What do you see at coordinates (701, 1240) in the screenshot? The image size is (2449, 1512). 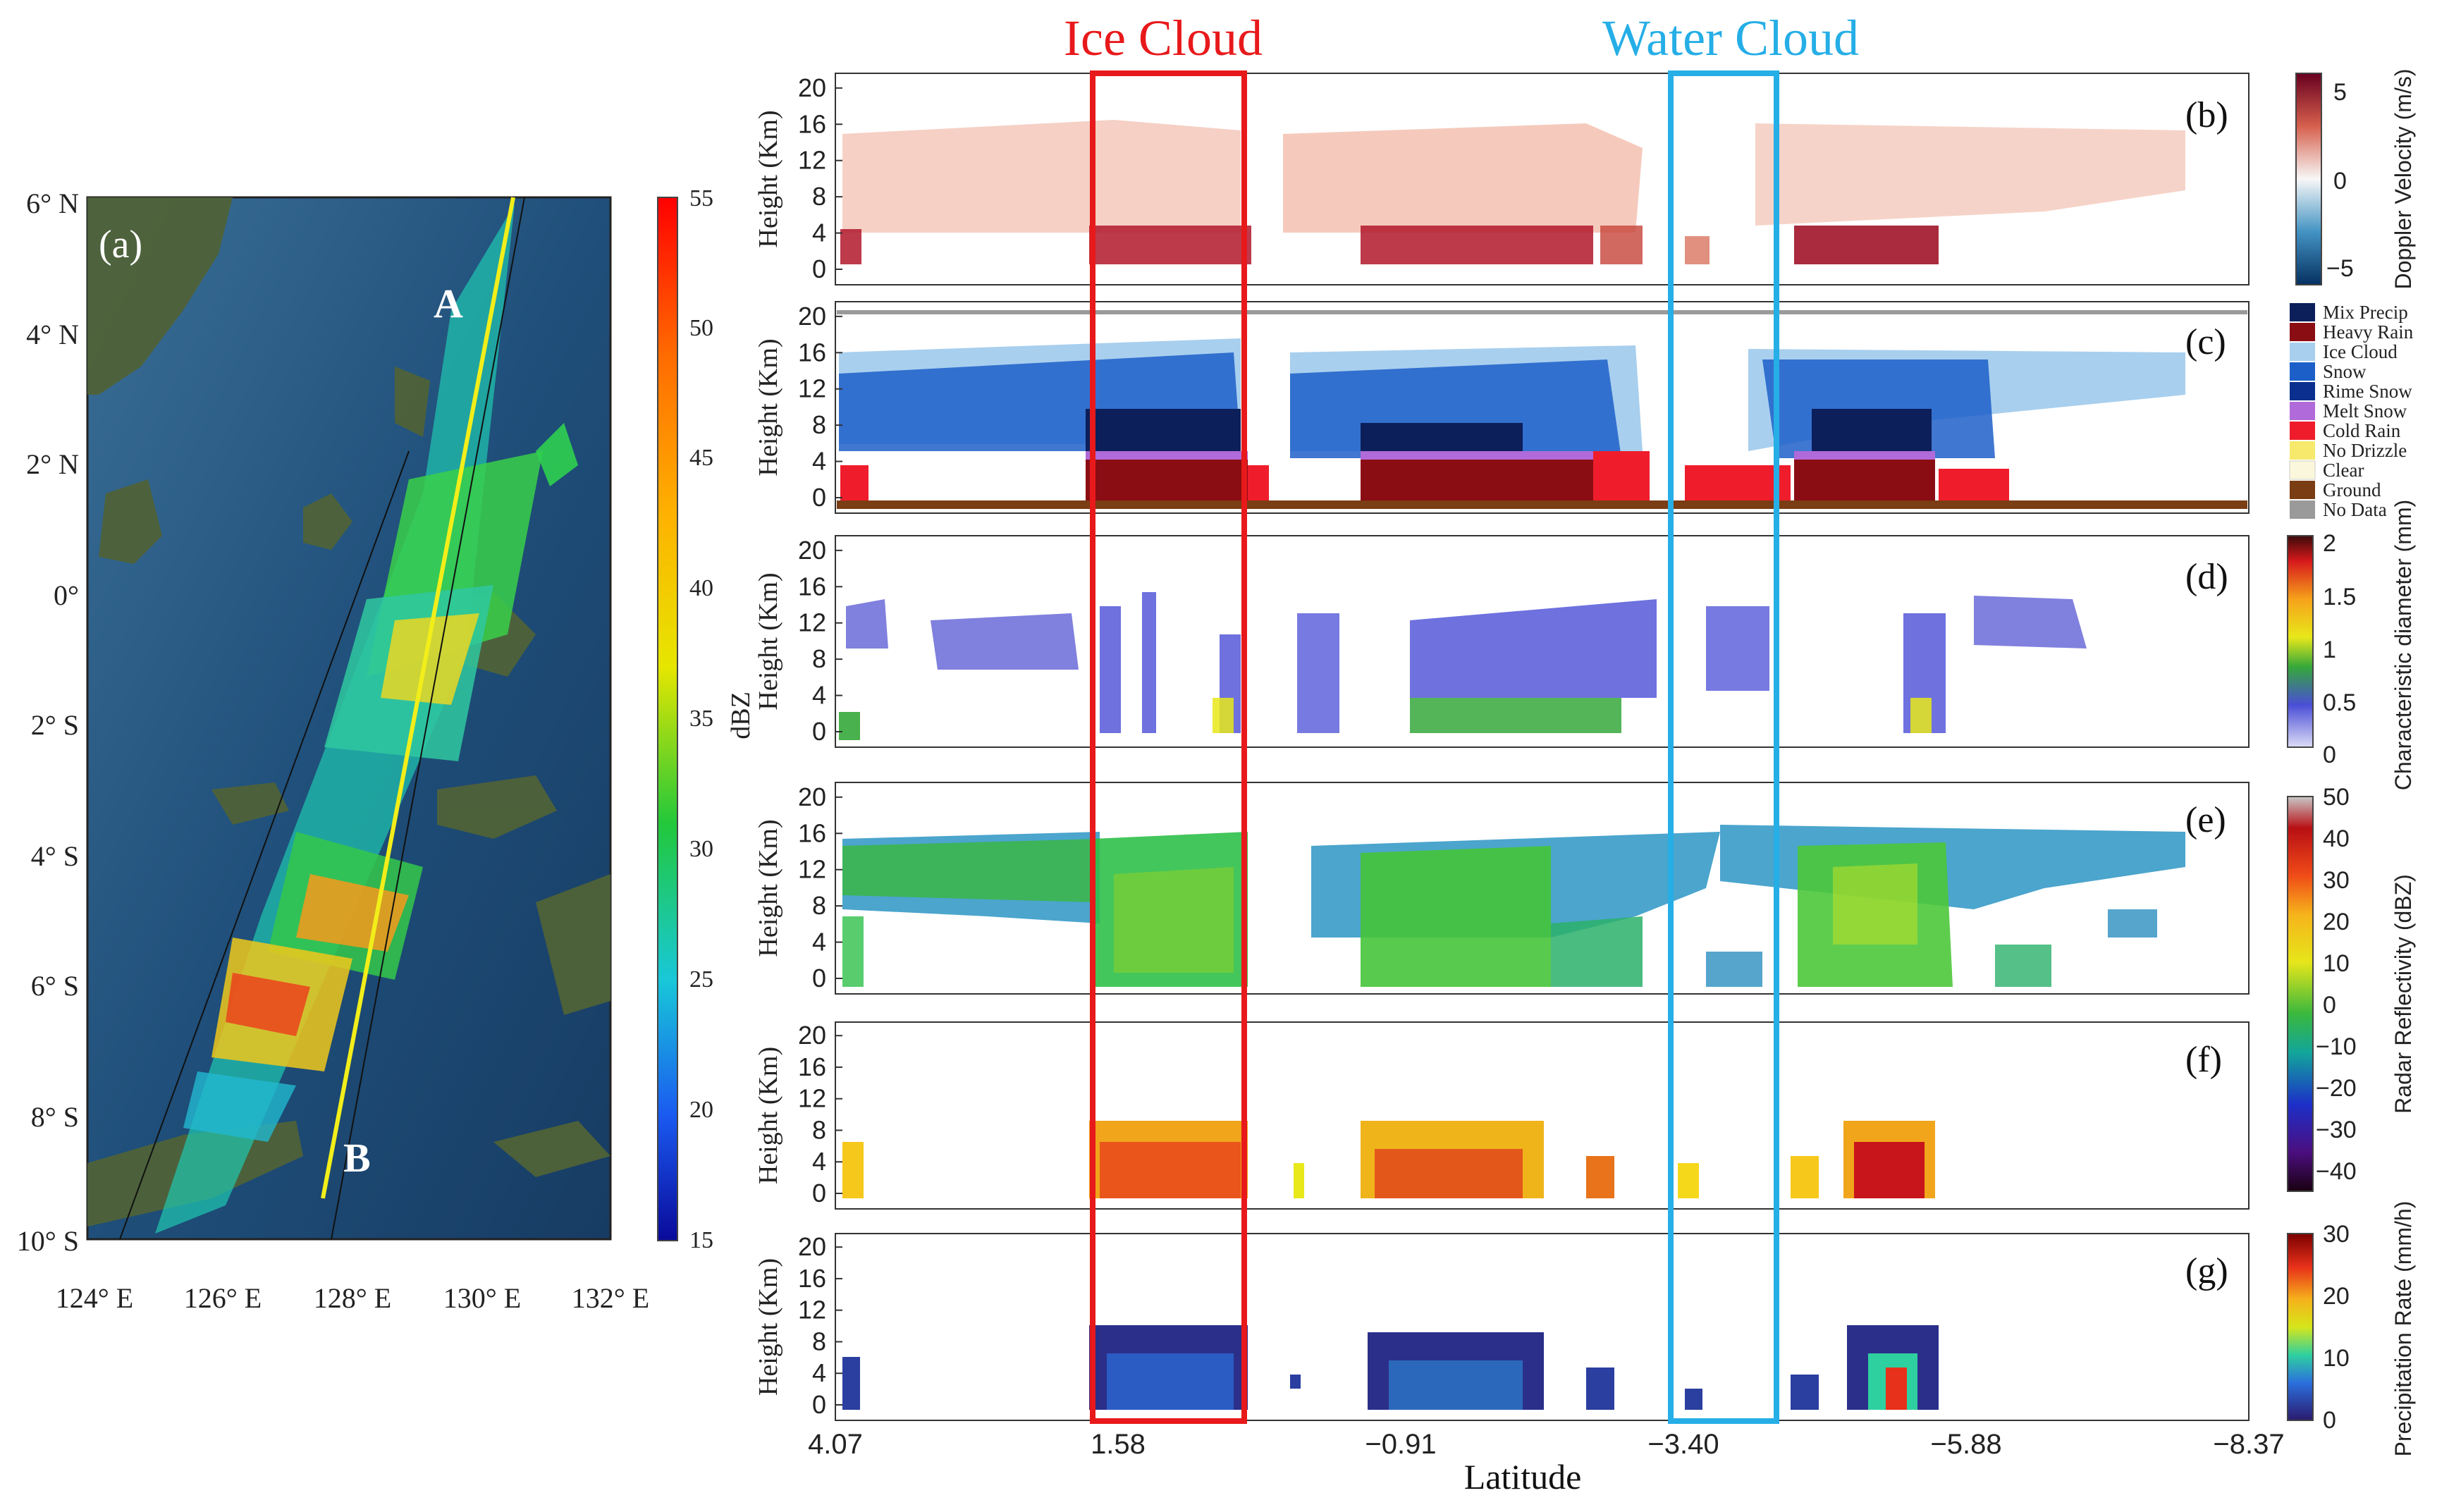 I see `map-colorbar-tick: 15` at bounding box center [701, 1240].